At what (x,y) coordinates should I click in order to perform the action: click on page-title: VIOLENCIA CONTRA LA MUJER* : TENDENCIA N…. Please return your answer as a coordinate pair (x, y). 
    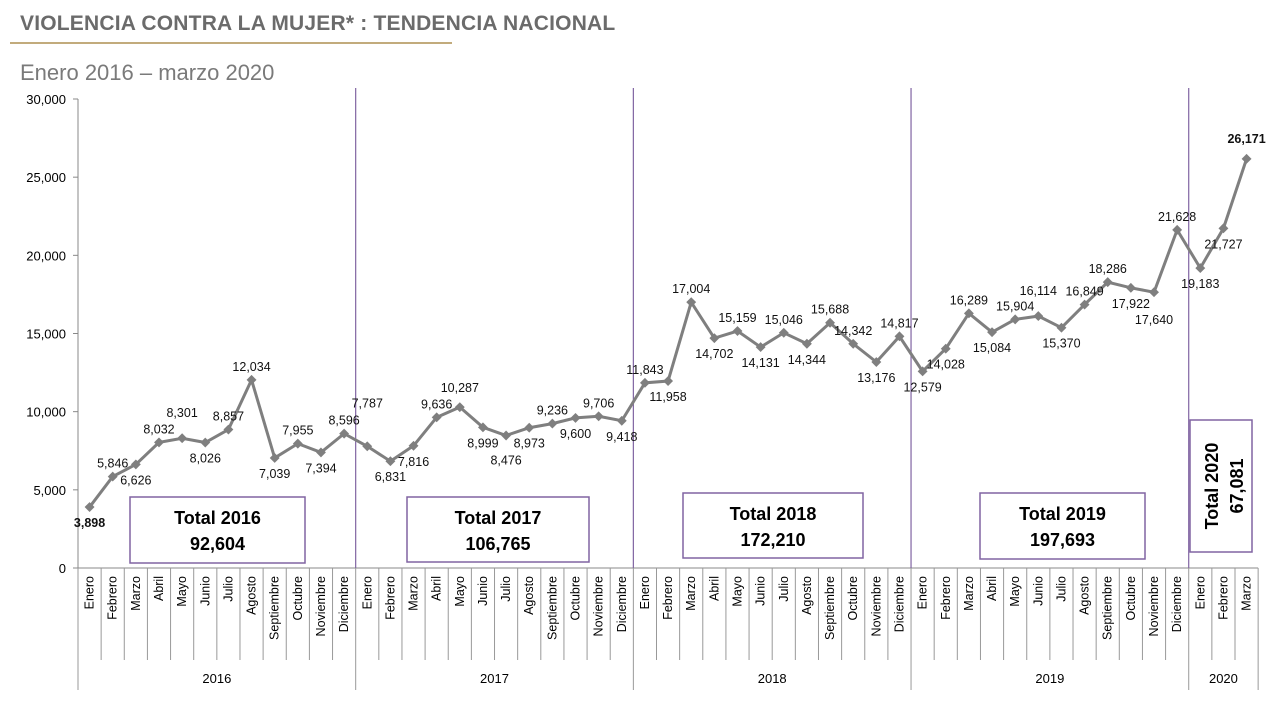
    Looking at the image, I should click on (318, 23).